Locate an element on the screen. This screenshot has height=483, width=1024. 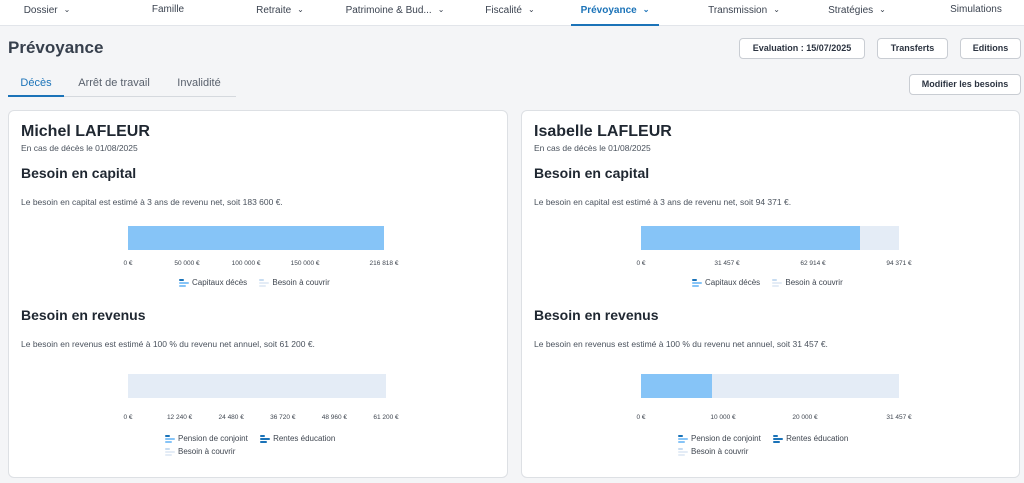
nav-prevoyance: Prévoyance ⌄ is located at coordinates (615, 13).